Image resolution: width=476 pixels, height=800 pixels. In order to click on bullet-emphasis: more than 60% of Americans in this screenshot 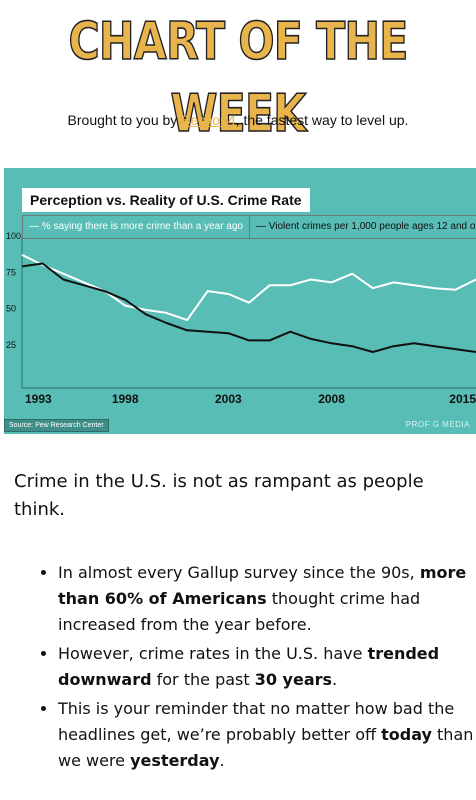, I will do `click(262, 585)`.